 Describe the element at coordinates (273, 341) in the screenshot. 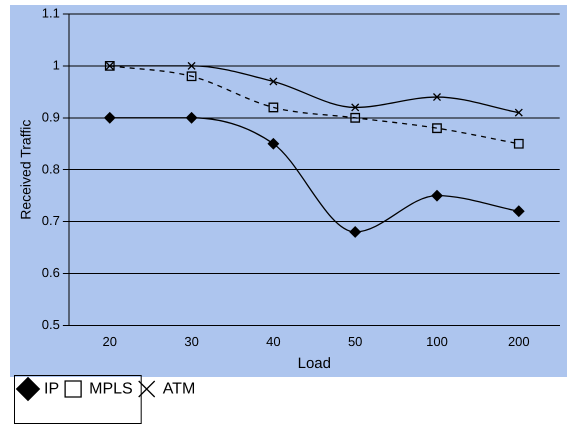

I see `x-tick-label: 40` at that location.